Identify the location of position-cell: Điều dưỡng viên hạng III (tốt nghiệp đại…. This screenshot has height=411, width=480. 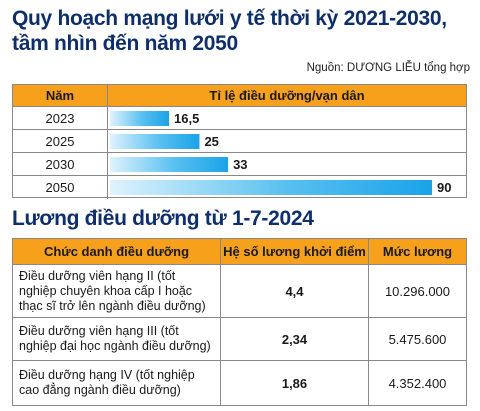
(117, 339).